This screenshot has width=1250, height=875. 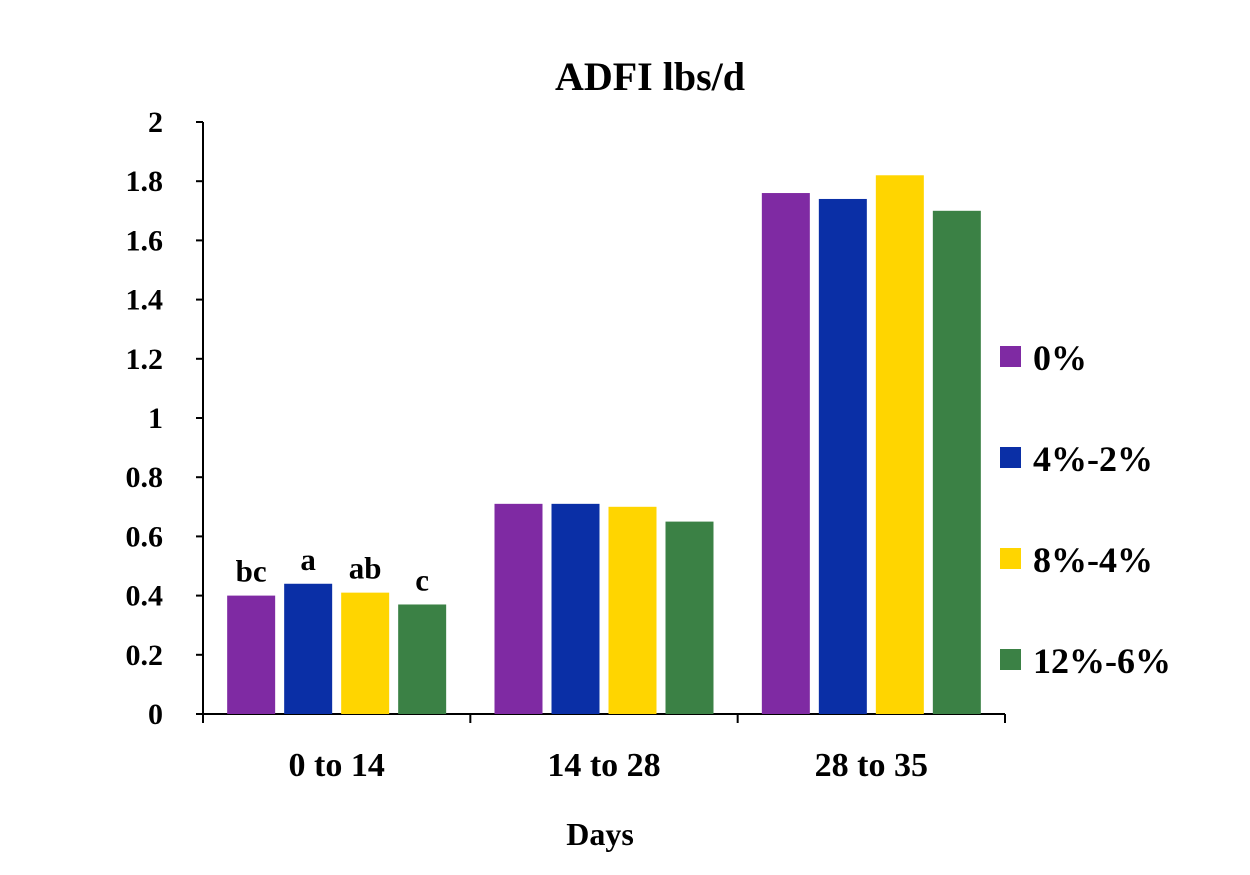 What do you see at coordinates (145, 359) in the screenshot?
I see `y-tick-label: 1.2` at bounding box center [145, 359].